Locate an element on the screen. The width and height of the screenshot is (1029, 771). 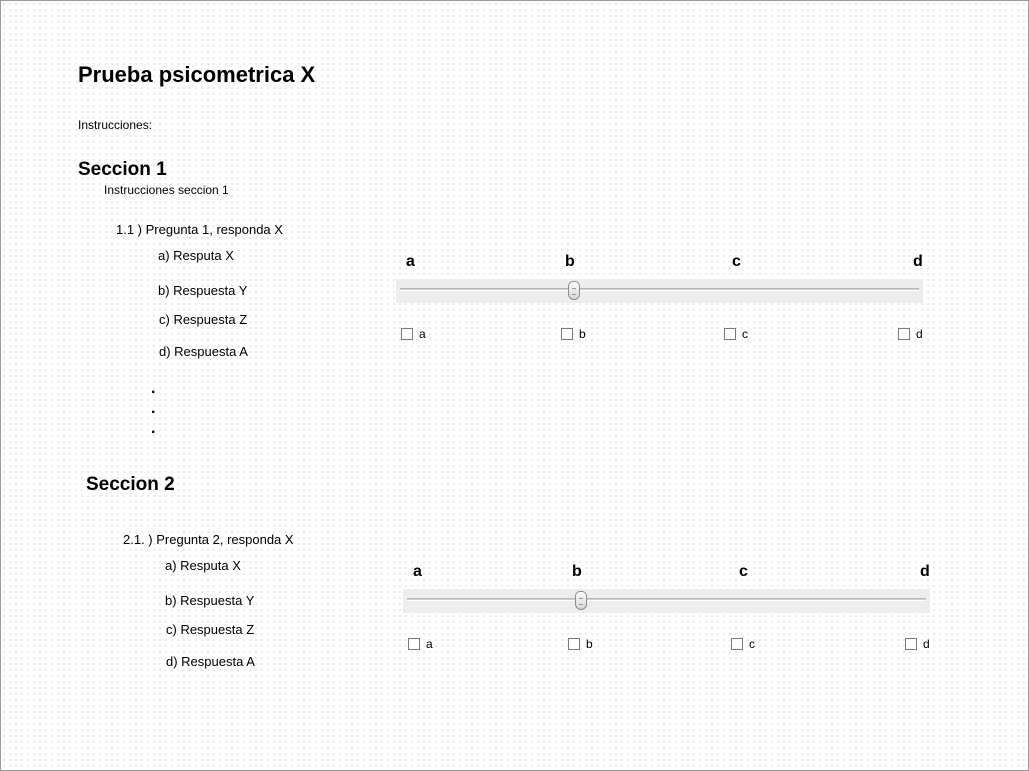
section-2-heading: Seccion 2 is located at coordinates (130, 484).